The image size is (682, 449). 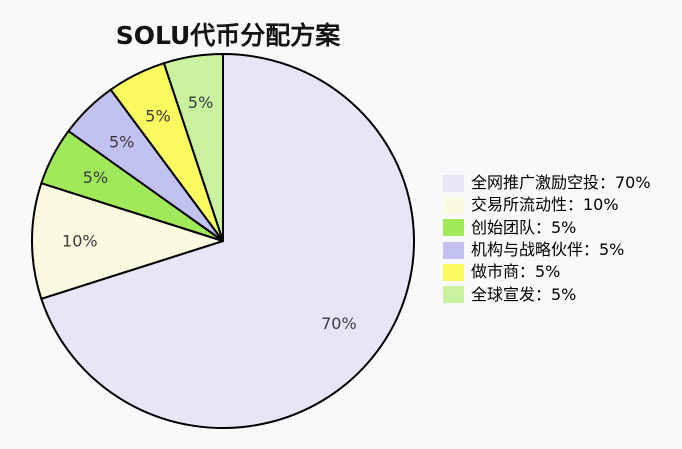 I want to click on pie-slice-label-3: 5%, so click(x=121, y=141).